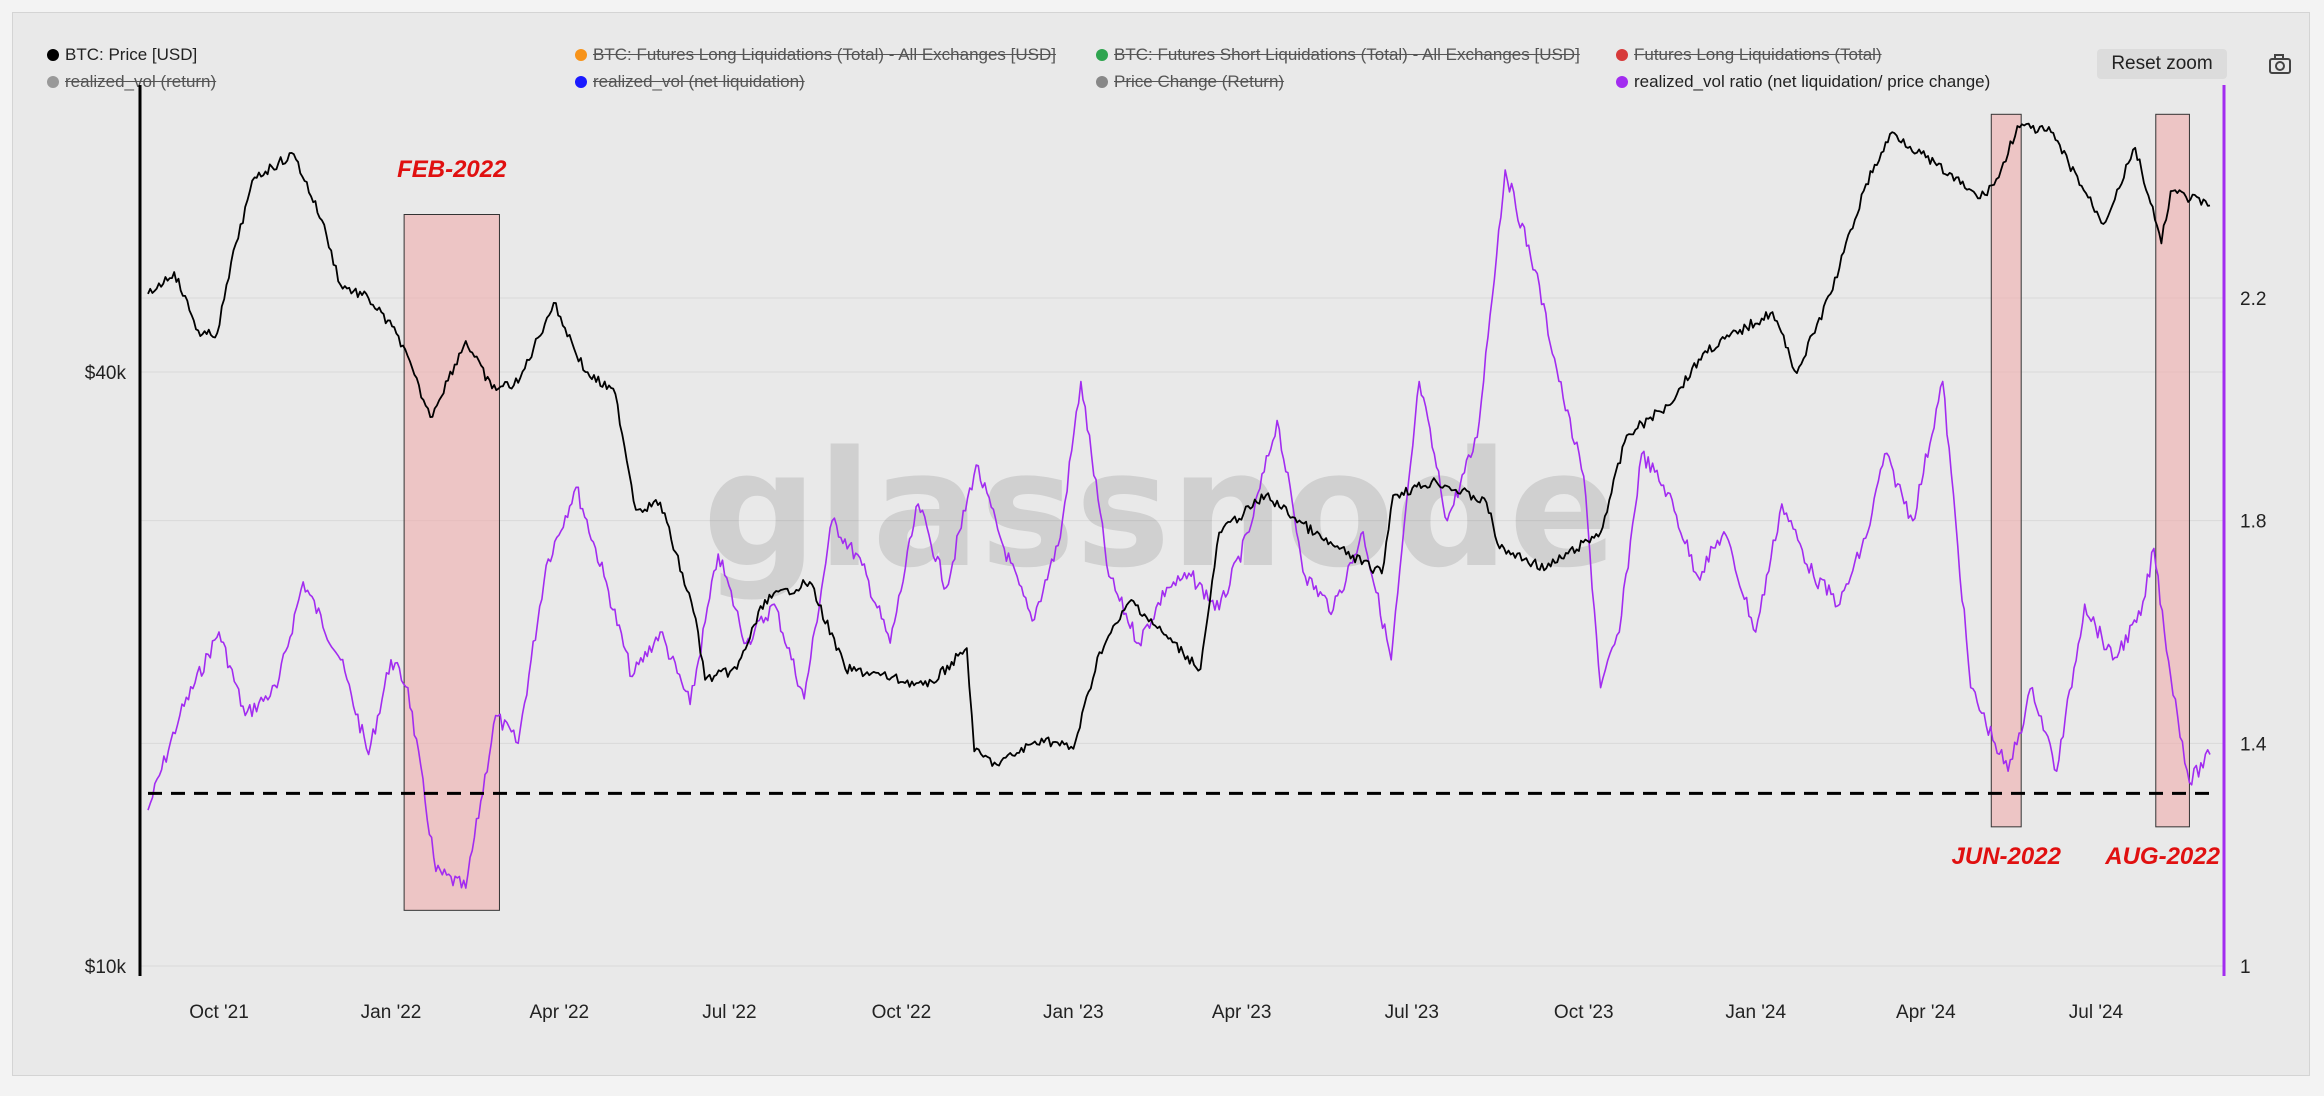  Describe the element at coordinates (1412, 1012) in the screenshot. I see `x-tick-label: Jul '23` at that location.